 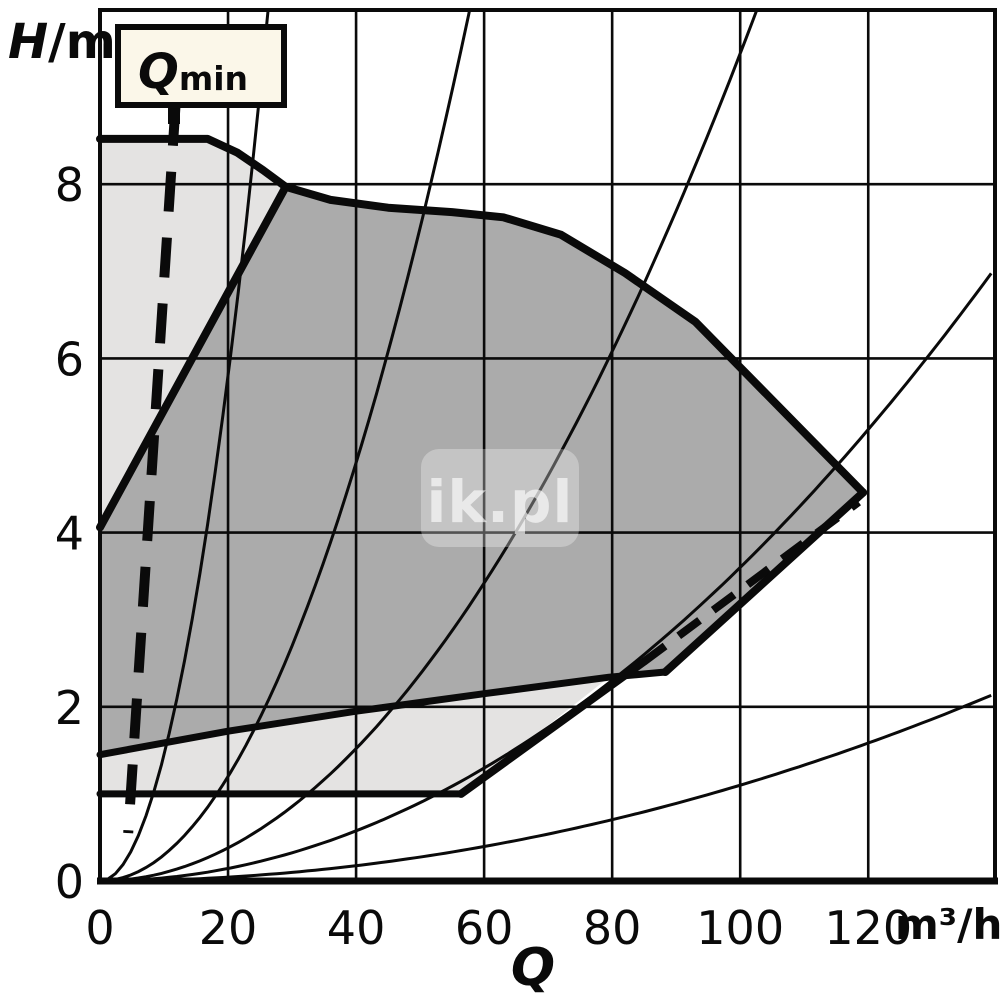 I want to click on qmin-annotation-label: Qmin, so click(x=193, y=72).